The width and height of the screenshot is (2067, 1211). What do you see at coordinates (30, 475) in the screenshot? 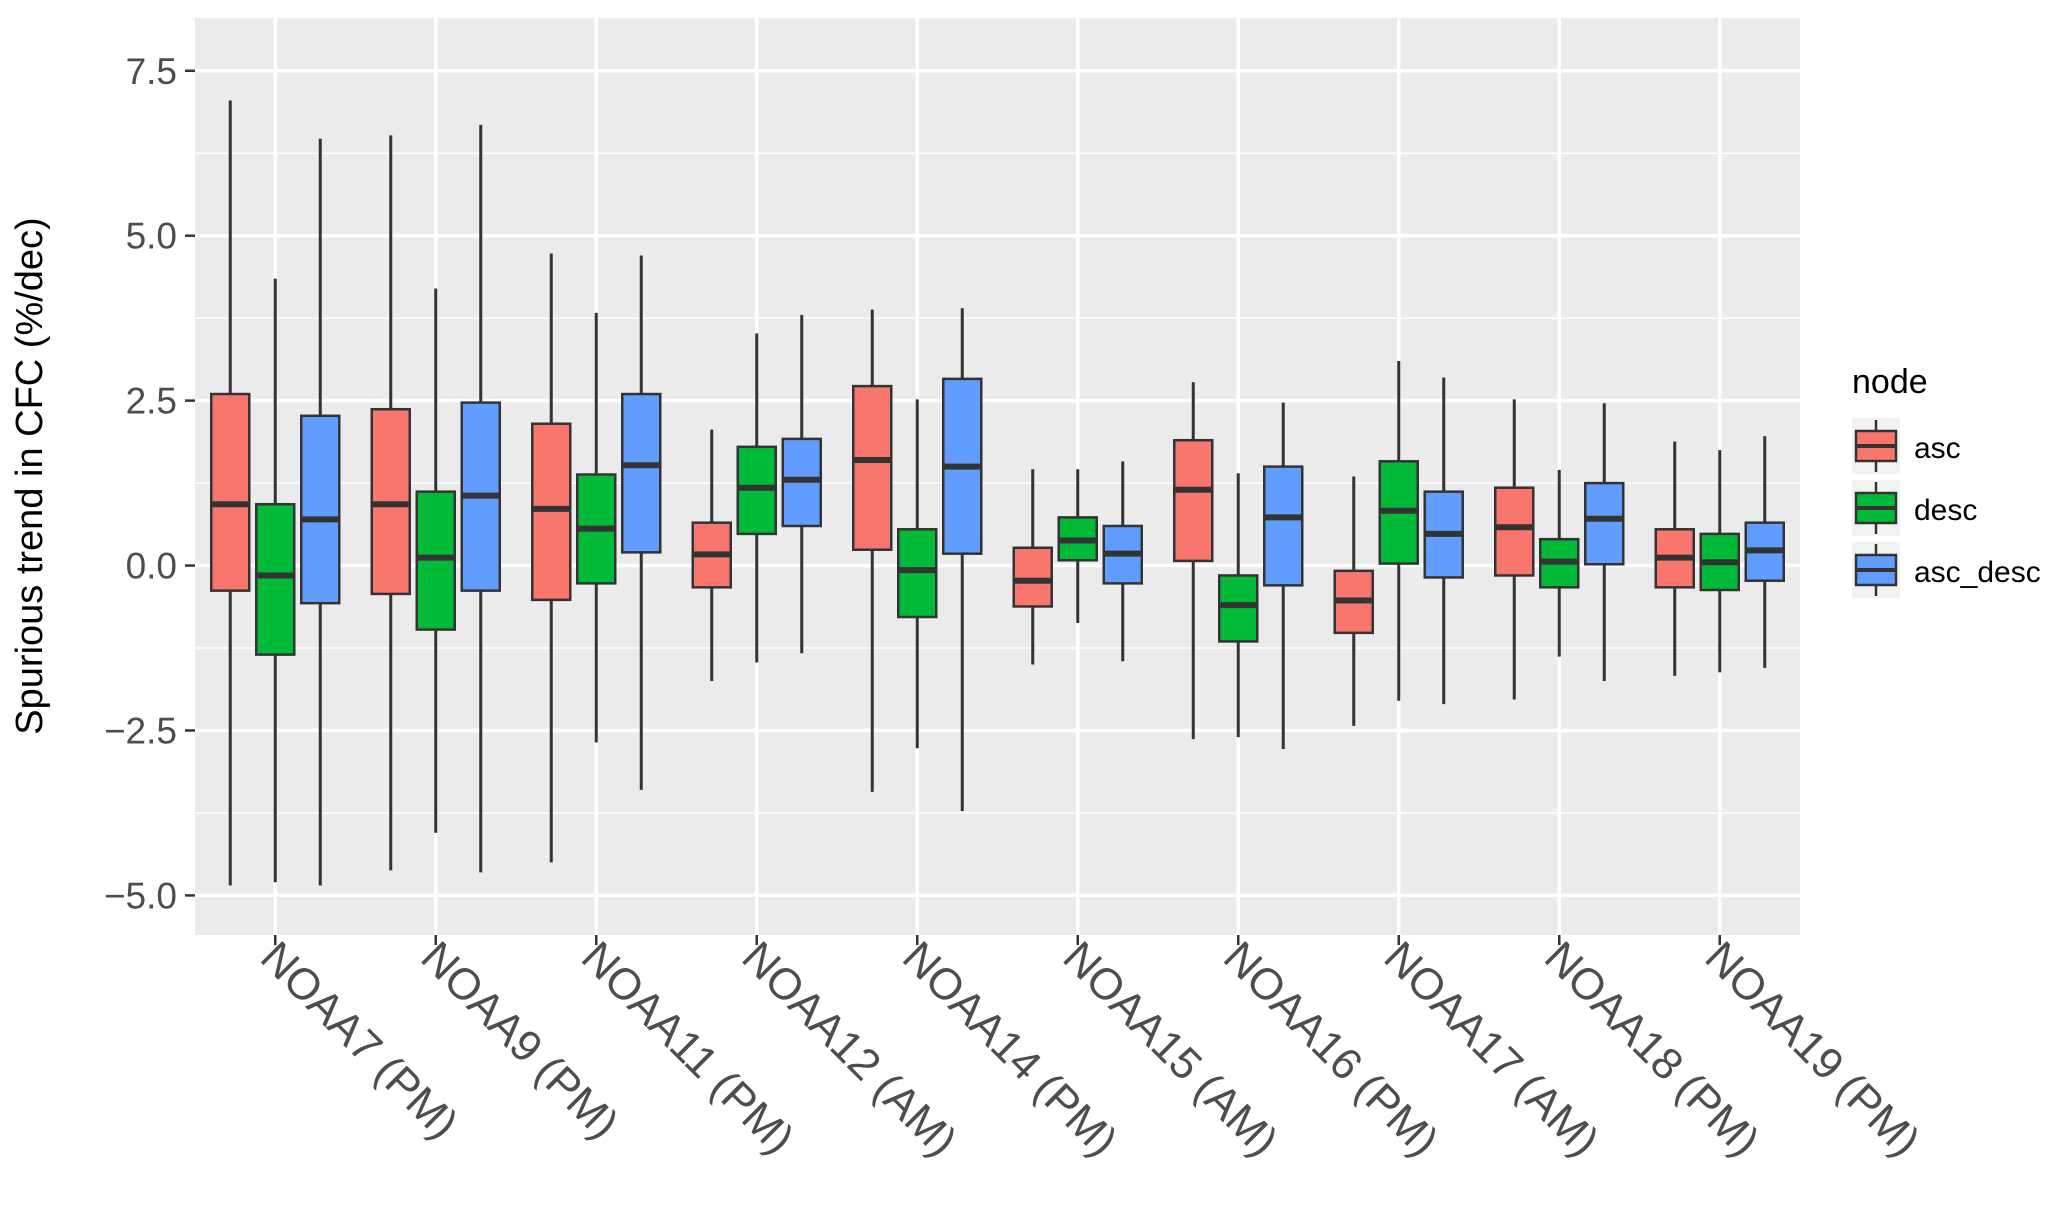
I see `y-axis-title: Spurious trend in CFC (%/dec)` at bounding box center [30, 475].